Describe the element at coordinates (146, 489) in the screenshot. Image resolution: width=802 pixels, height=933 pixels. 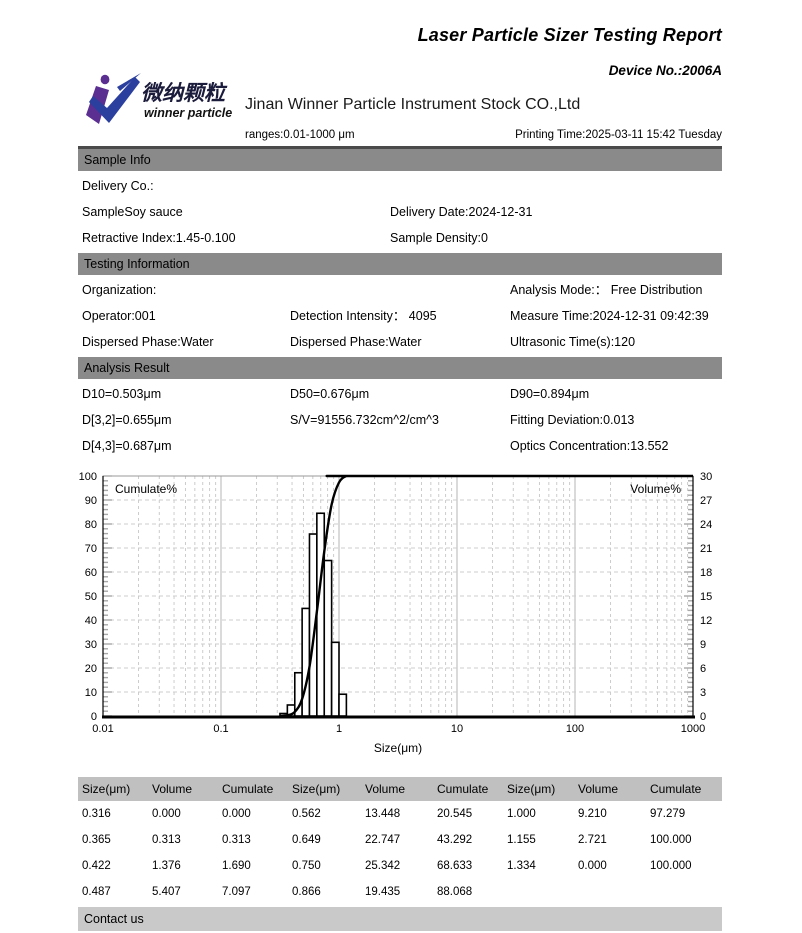
I see `cumulate-series-label: Cumulate%` at that location.